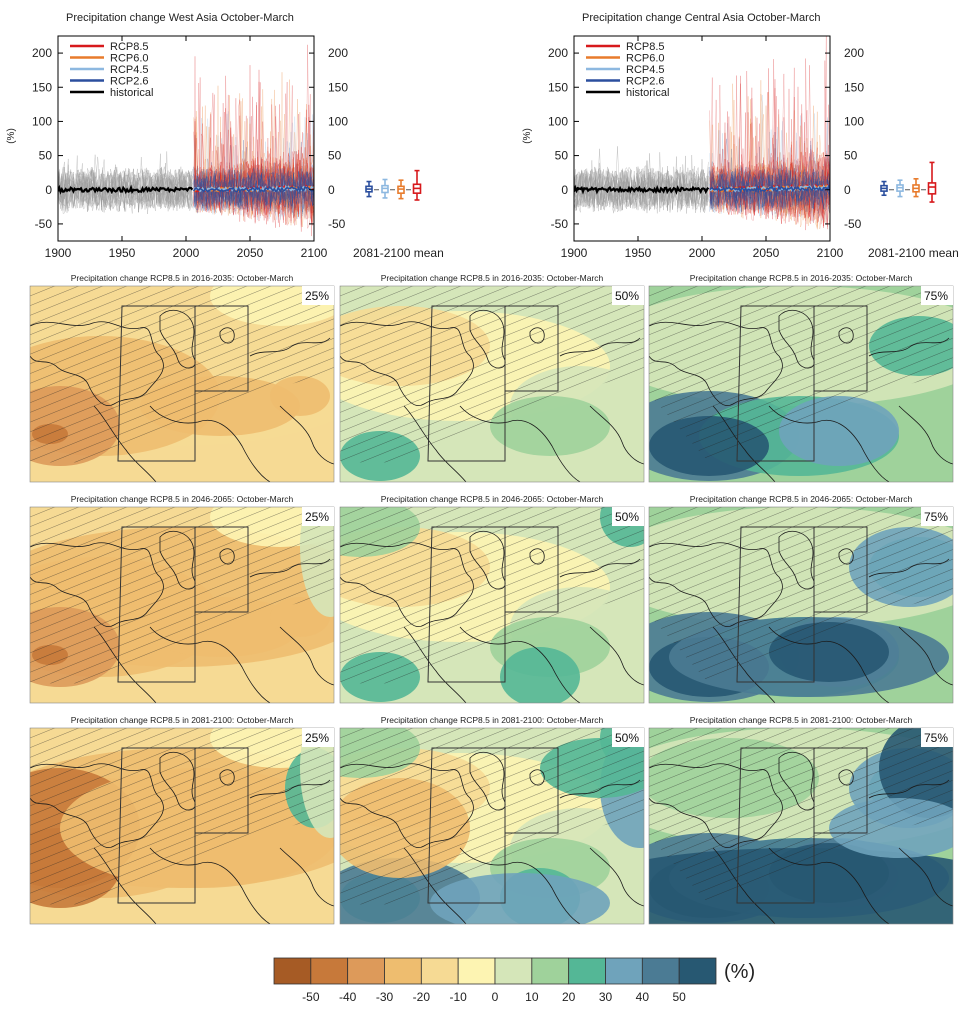  Describe the element at coordinates (458, 997) in the screenshot. I see `colorbar-tick-label: -10` at that location.